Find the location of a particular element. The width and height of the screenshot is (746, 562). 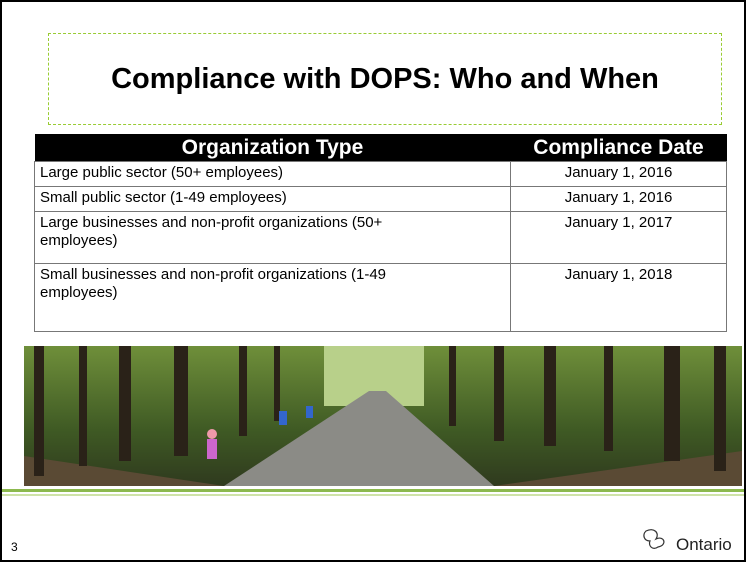

cell-text: Small public sector (1-49 employees) is located at coordinates (163, 197).